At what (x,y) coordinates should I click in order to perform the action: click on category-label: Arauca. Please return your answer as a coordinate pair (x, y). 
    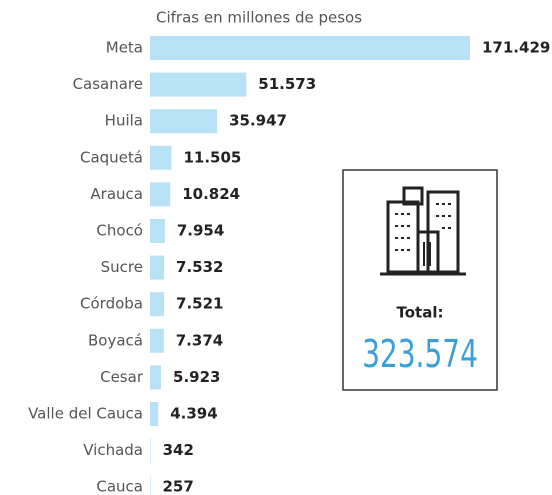
    Looking at the image, I should click on (116, 194).